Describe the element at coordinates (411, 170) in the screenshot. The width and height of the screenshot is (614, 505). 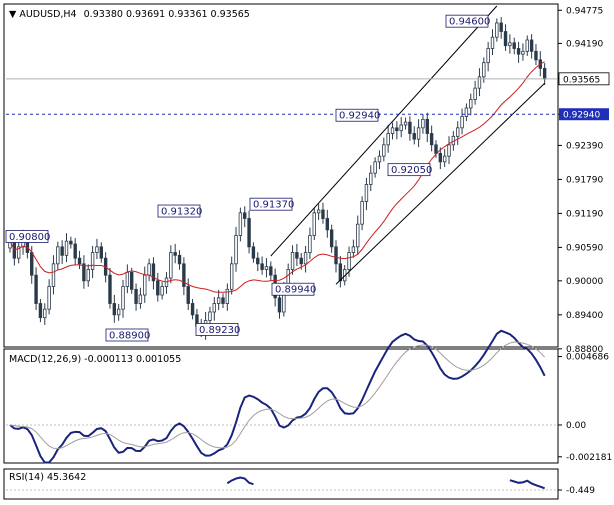
I see `svg-text: 0.92050` at that location.